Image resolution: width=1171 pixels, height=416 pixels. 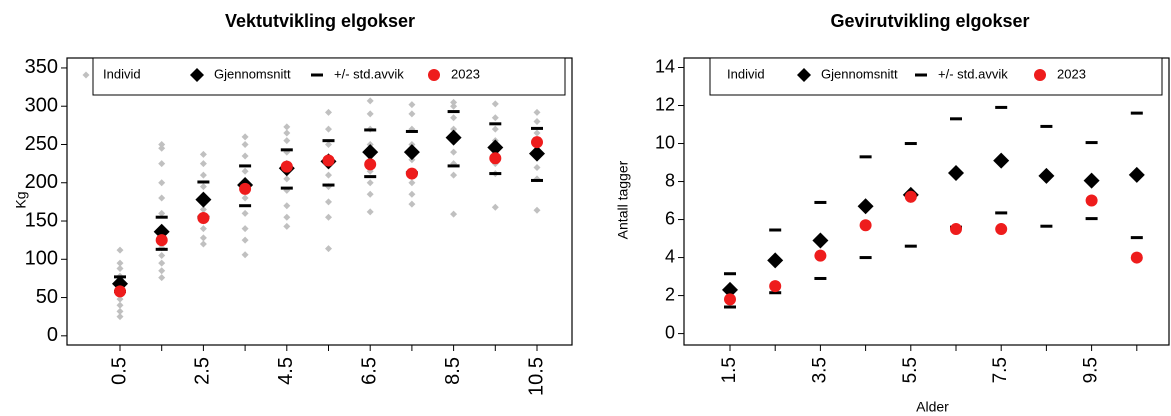 What do you see at coordinates (1091, 370) in the screenshot?
I see `x-tick-label: 9.5` at bounding box center [1091, 370].